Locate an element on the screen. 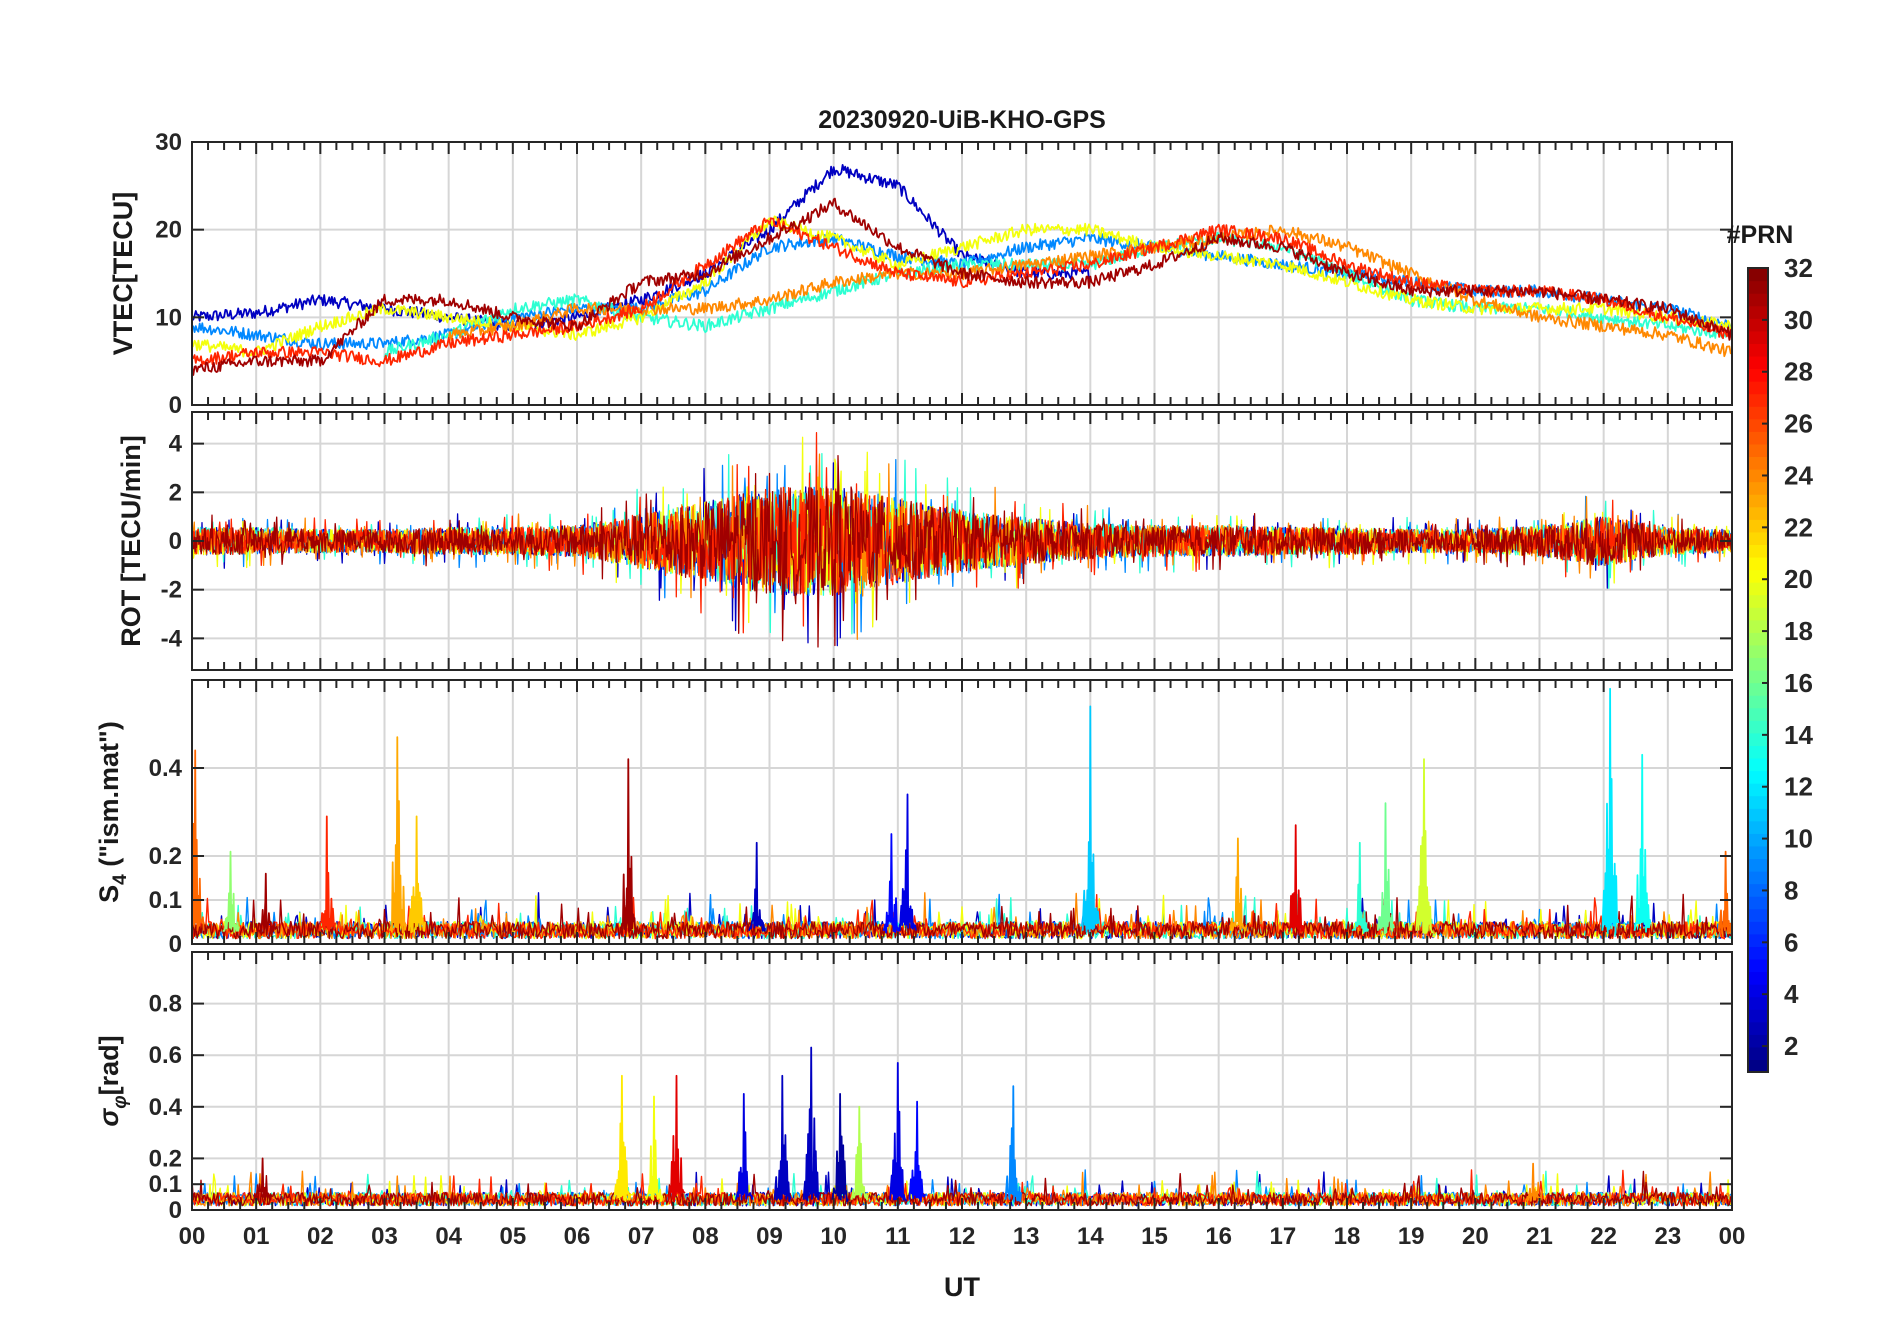 This screenshot has height=1330, width=1902. colorbar-tick-label: 8 is located at coordinates (1791, 890).